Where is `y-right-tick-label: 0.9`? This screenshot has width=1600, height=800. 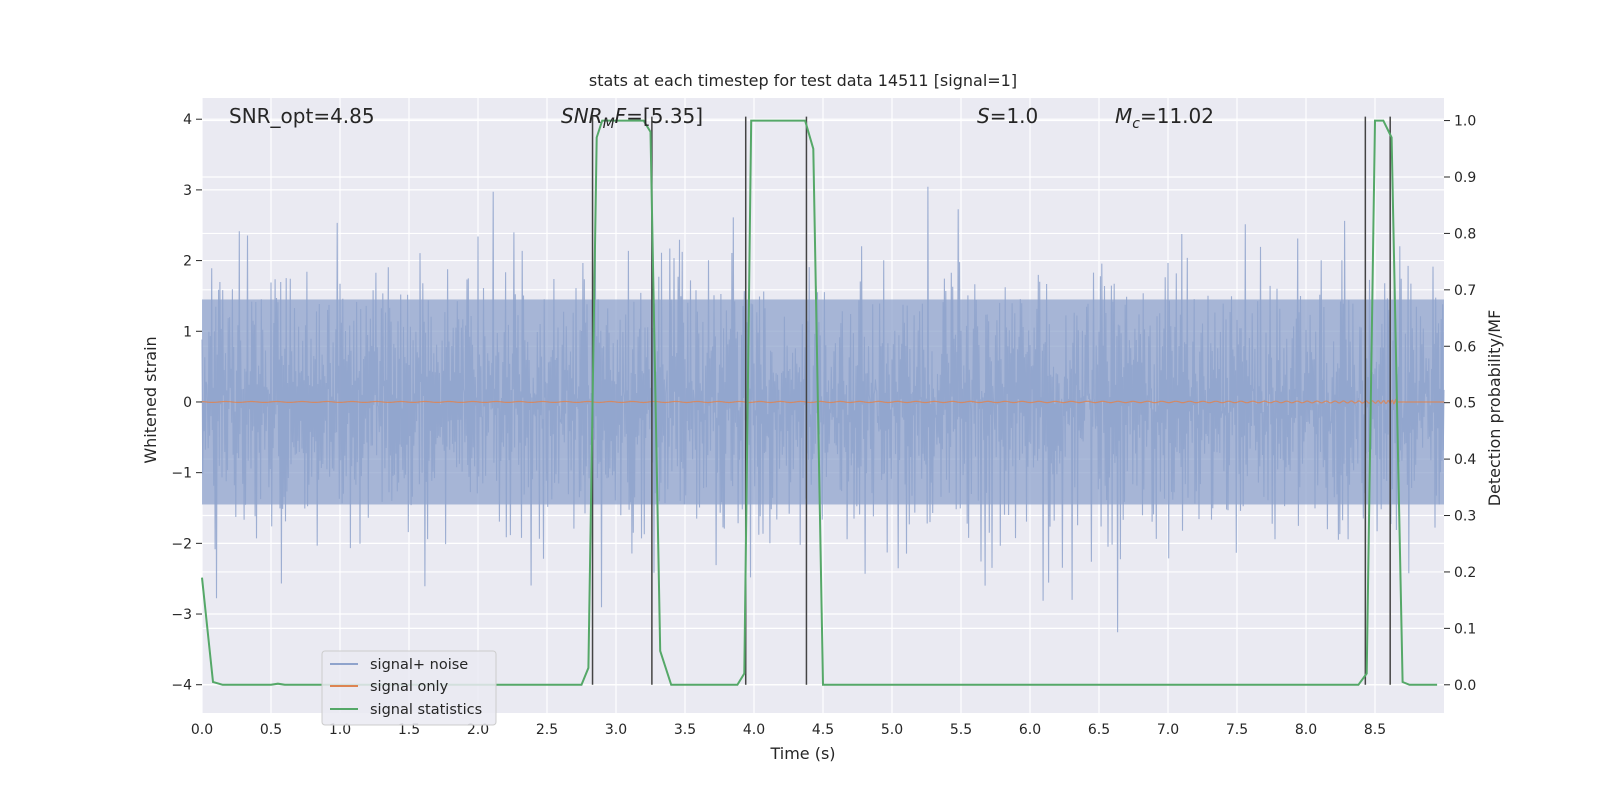
y-right-tick-label: 0.9 is located at coordinates (1465, 178).